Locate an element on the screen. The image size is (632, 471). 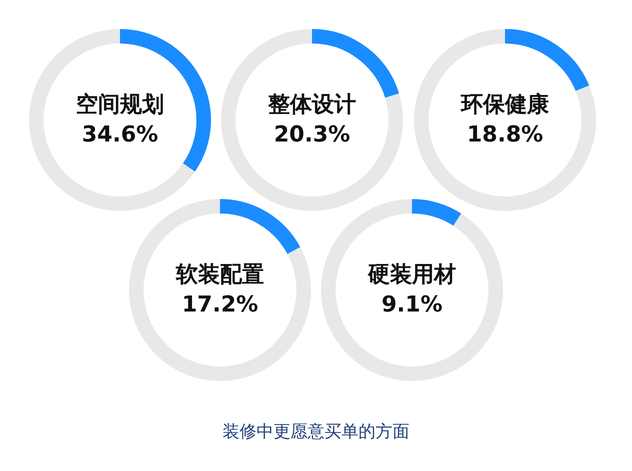
data-label: 34.6% is located at coordinates (120, 135).